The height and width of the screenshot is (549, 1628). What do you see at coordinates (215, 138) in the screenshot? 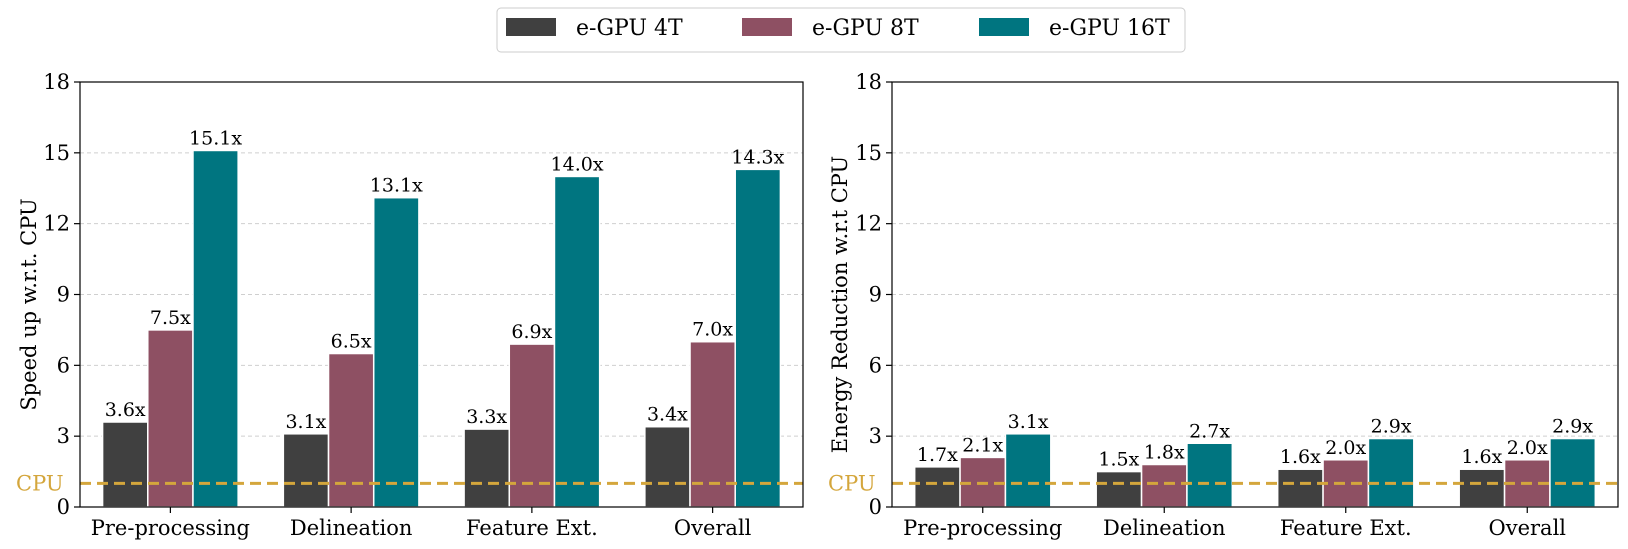
I see `data-label: 15.1x` at bounding box center [215, 138].